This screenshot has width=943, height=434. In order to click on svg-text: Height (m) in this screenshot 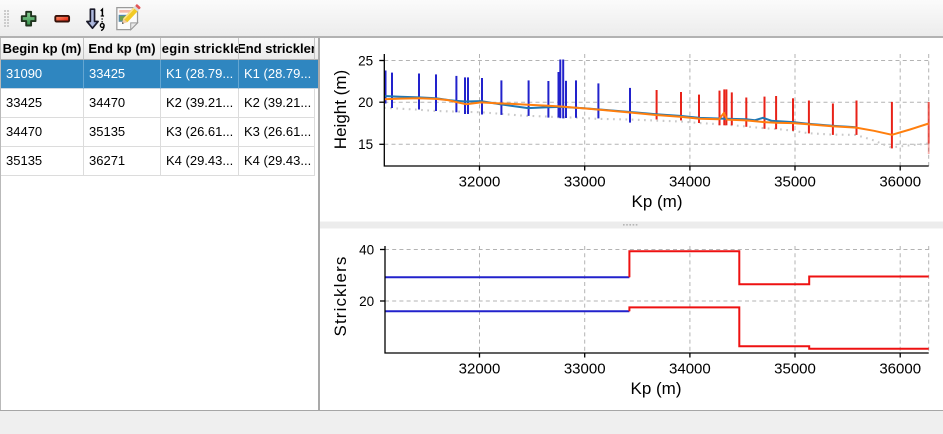, I will do `click(340, 109)`.